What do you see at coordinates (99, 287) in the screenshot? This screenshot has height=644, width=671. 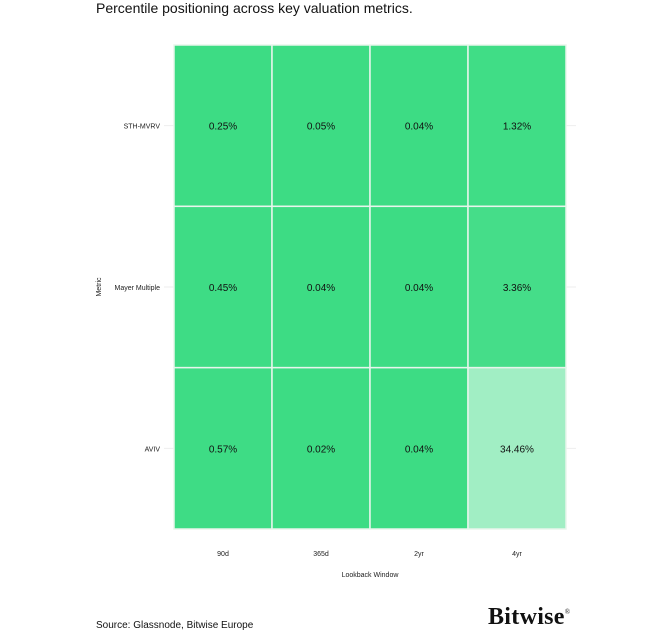 I see `y-axis-label: Metric` at bounding box center [99, 287].